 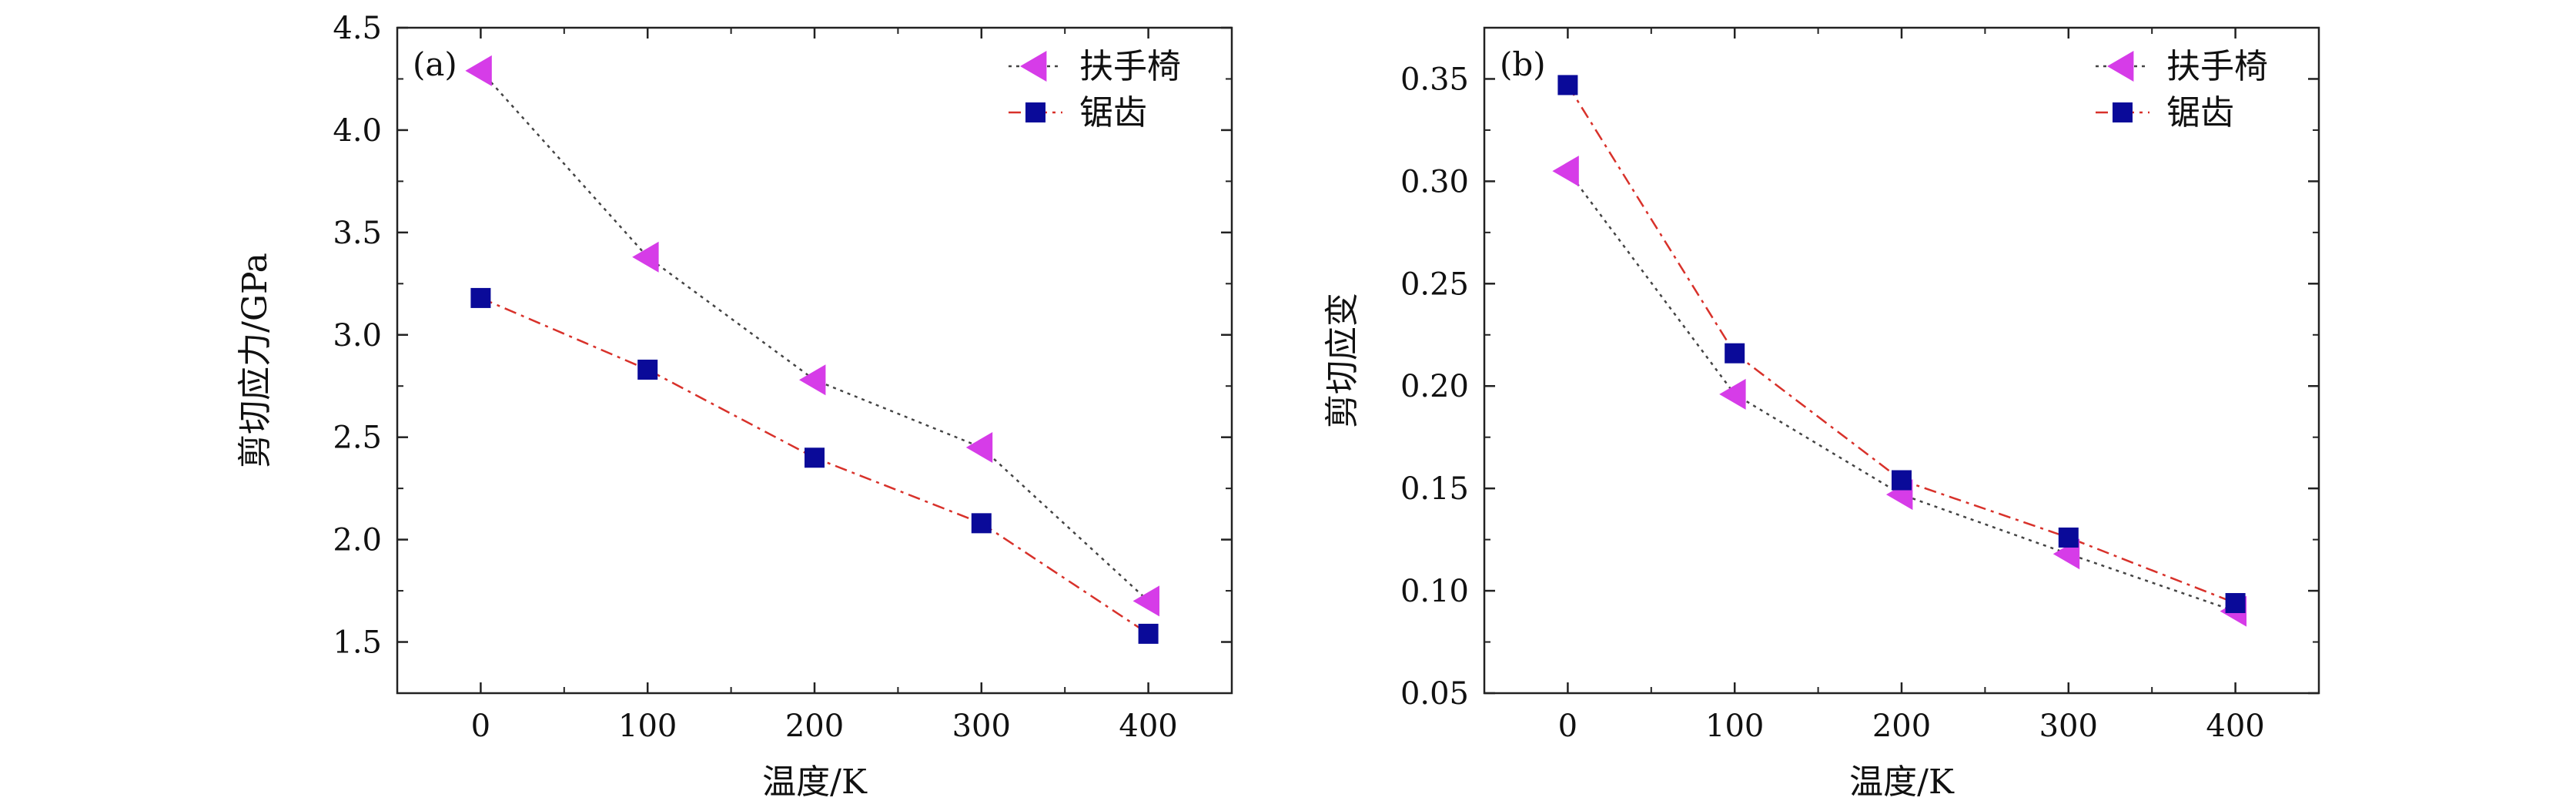 I want to click on y-axis-label: 剪切应力/GPa, so click(x=256, y=360).